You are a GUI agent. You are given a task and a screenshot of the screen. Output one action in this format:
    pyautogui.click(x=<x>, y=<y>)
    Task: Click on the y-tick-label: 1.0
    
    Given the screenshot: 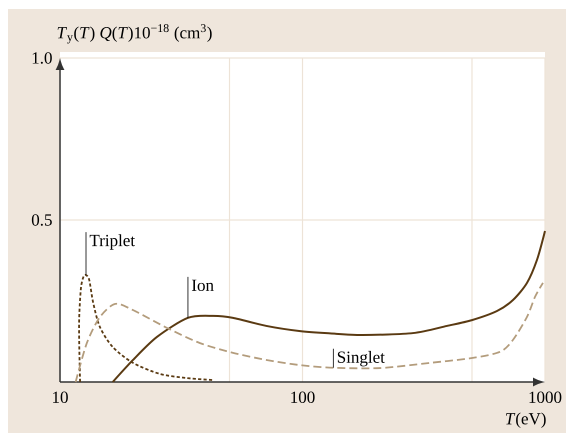 What is the action you would take?
    pyautogui.click(x=42, y=58)
    